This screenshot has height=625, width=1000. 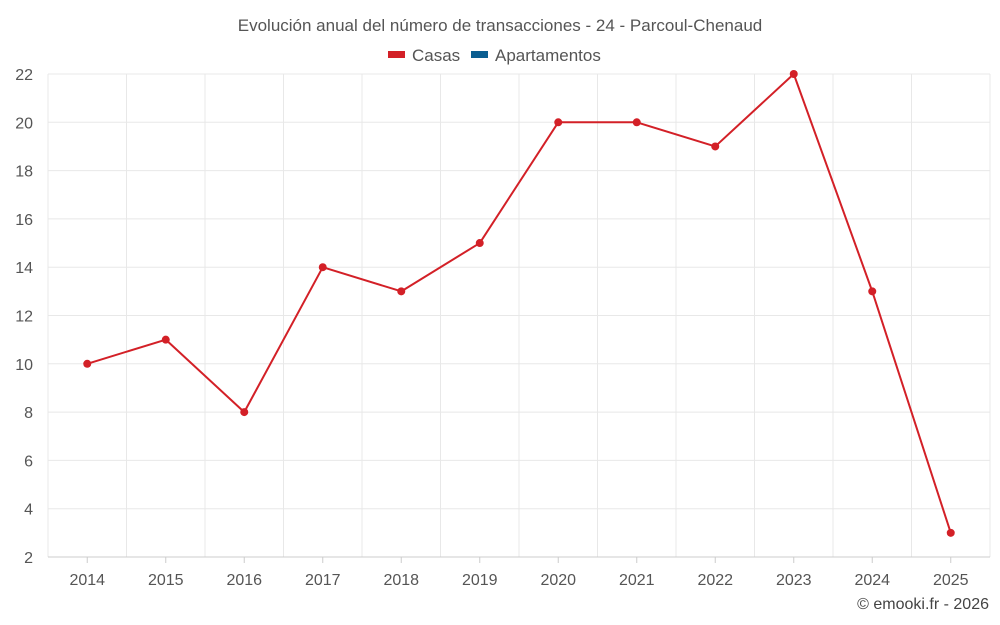 I want to click on x-tick-label: 2014, so click(x=87, y=580).